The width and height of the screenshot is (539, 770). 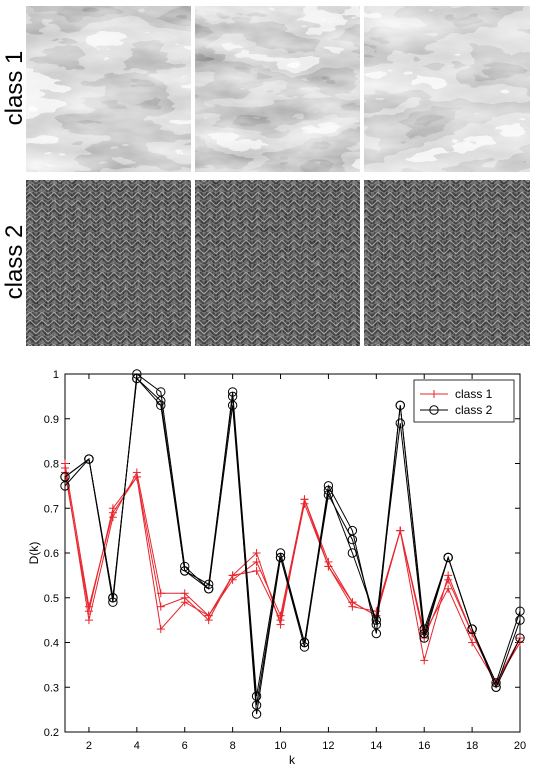 I want to click on y-tick-label: 0.8, so click(x=51, y=465).